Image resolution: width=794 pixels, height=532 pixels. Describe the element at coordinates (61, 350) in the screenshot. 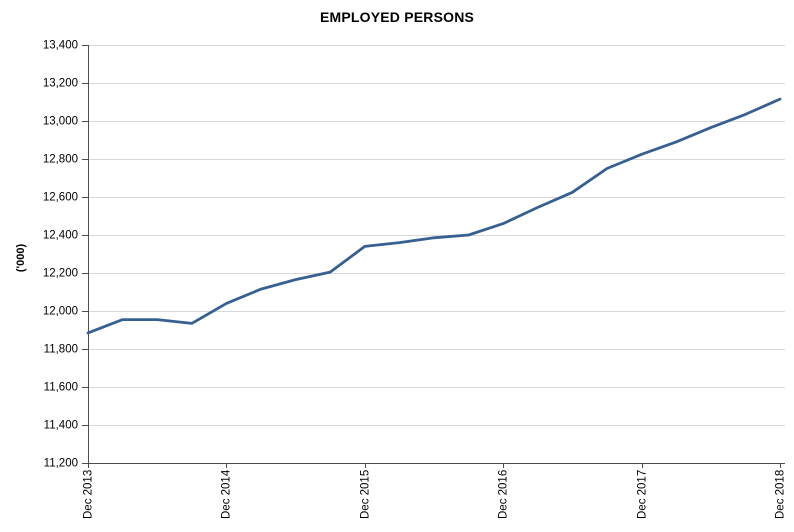

I see `y-tick-label: 11,800` at that location.